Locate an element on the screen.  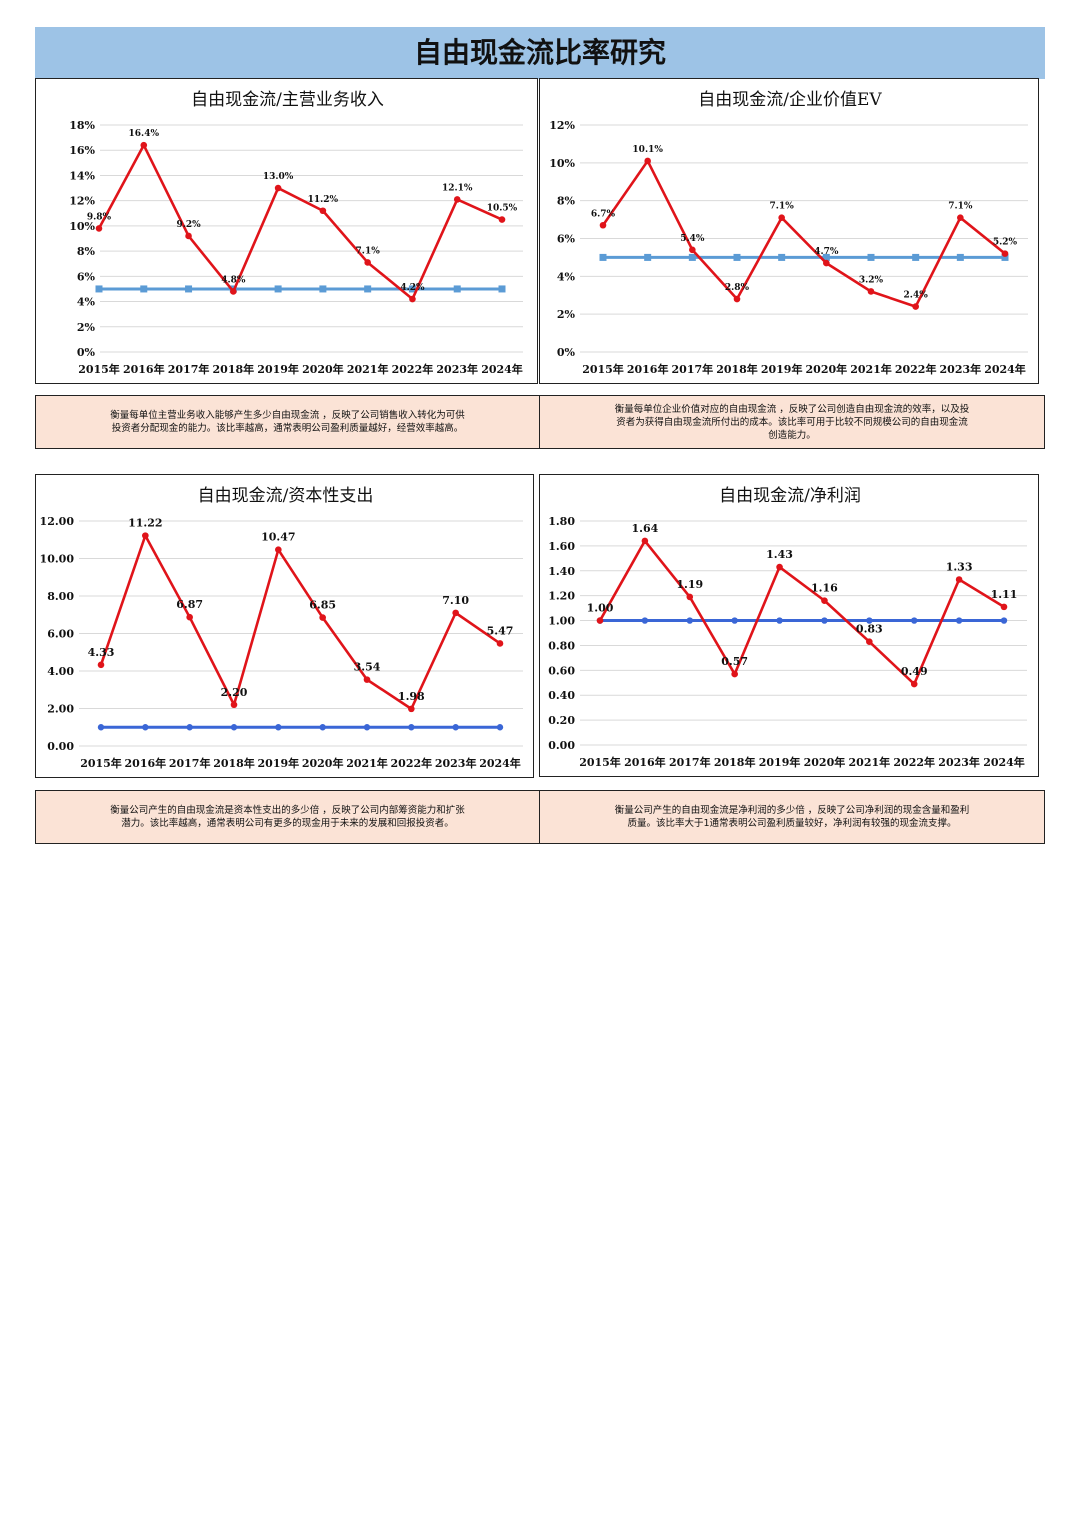
data-label: 3.54 is located at coordinates (367, 667).